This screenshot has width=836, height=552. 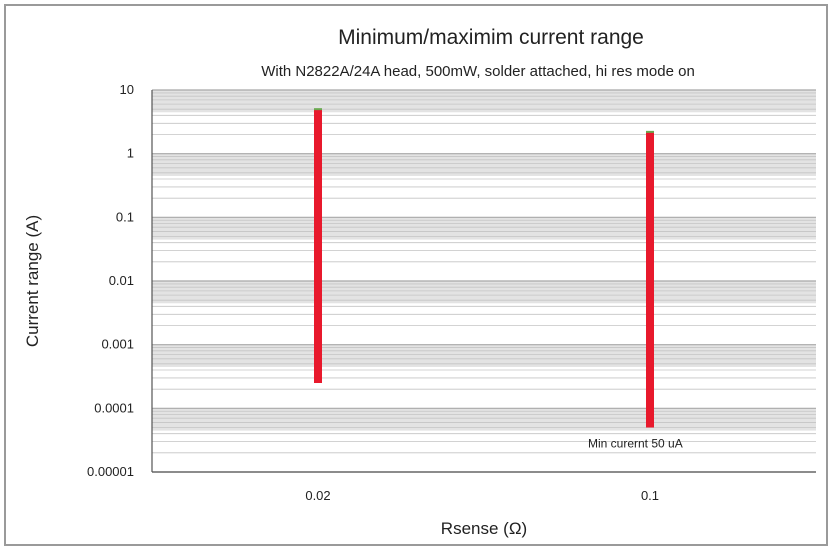 I want to click on decade-band, so click(x=484, y=101).